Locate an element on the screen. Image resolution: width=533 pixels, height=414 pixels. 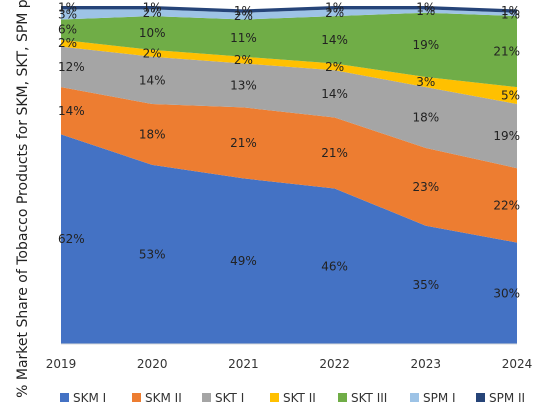
x-tick-label: 2022 is located at coordinates (334, 364).